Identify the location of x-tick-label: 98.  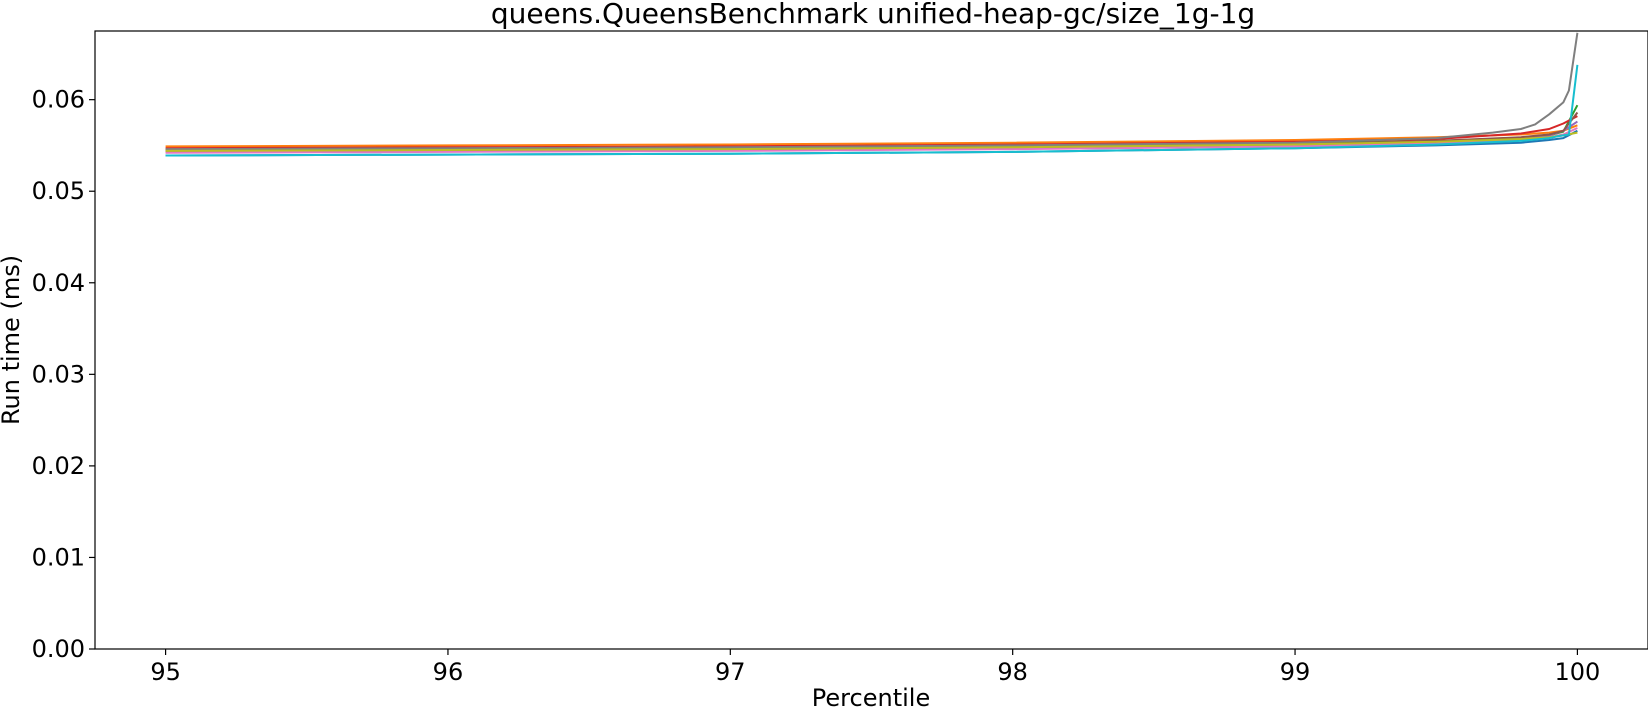
(1012, 672).